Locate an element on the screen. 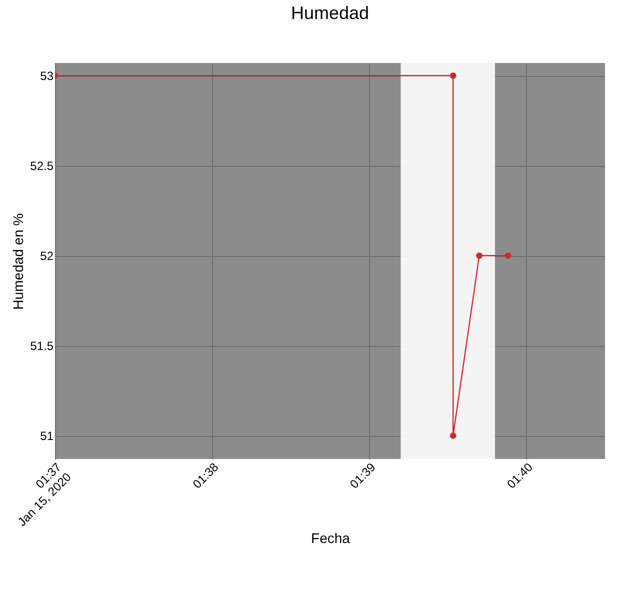 This screenshot has height=607, width=635. y-tick-label: 51.5 is located at coordinates (42, 346).